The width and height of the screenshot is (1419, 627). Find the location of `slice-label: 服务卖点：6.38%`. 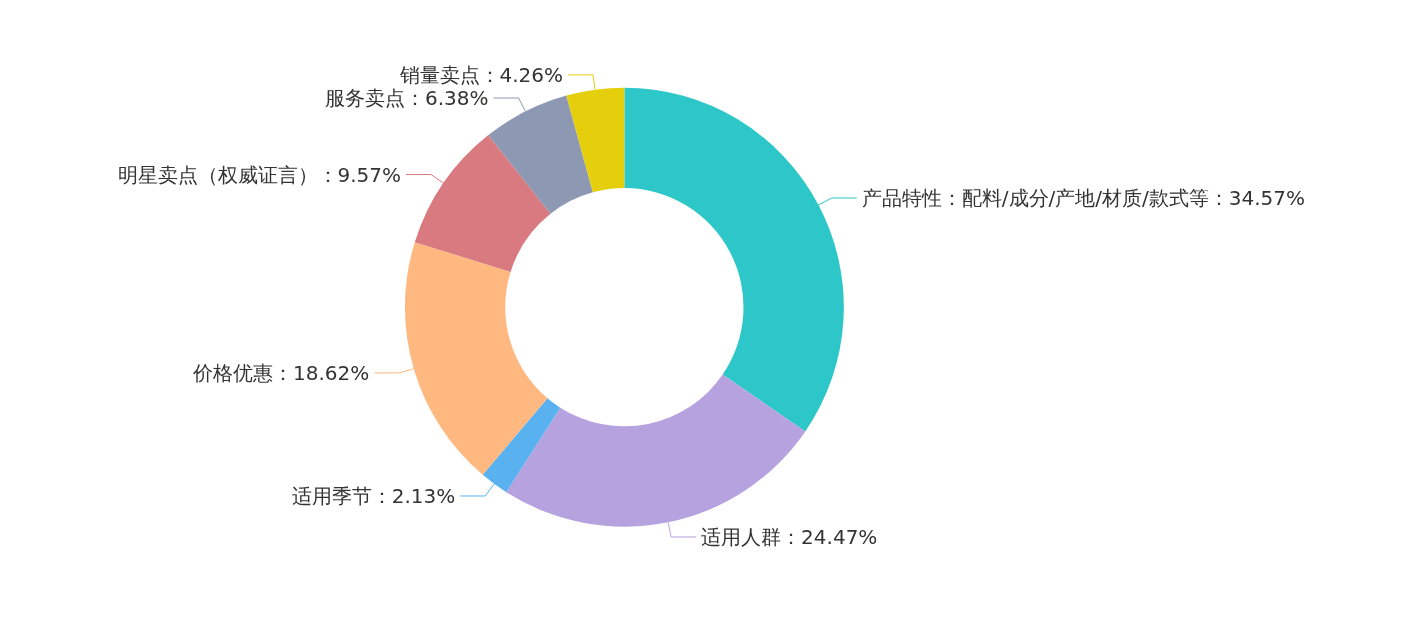

slice-label: 服务卖点：6.38% is located at coordinates (407, 98).